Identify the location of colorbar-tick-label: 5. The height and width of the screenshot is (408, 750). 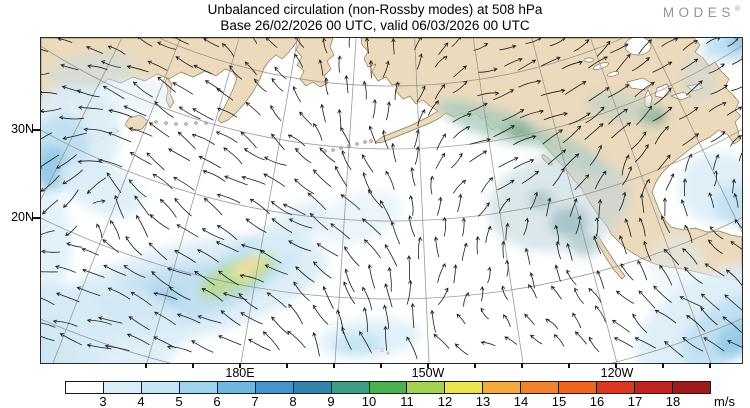
(179, 401).